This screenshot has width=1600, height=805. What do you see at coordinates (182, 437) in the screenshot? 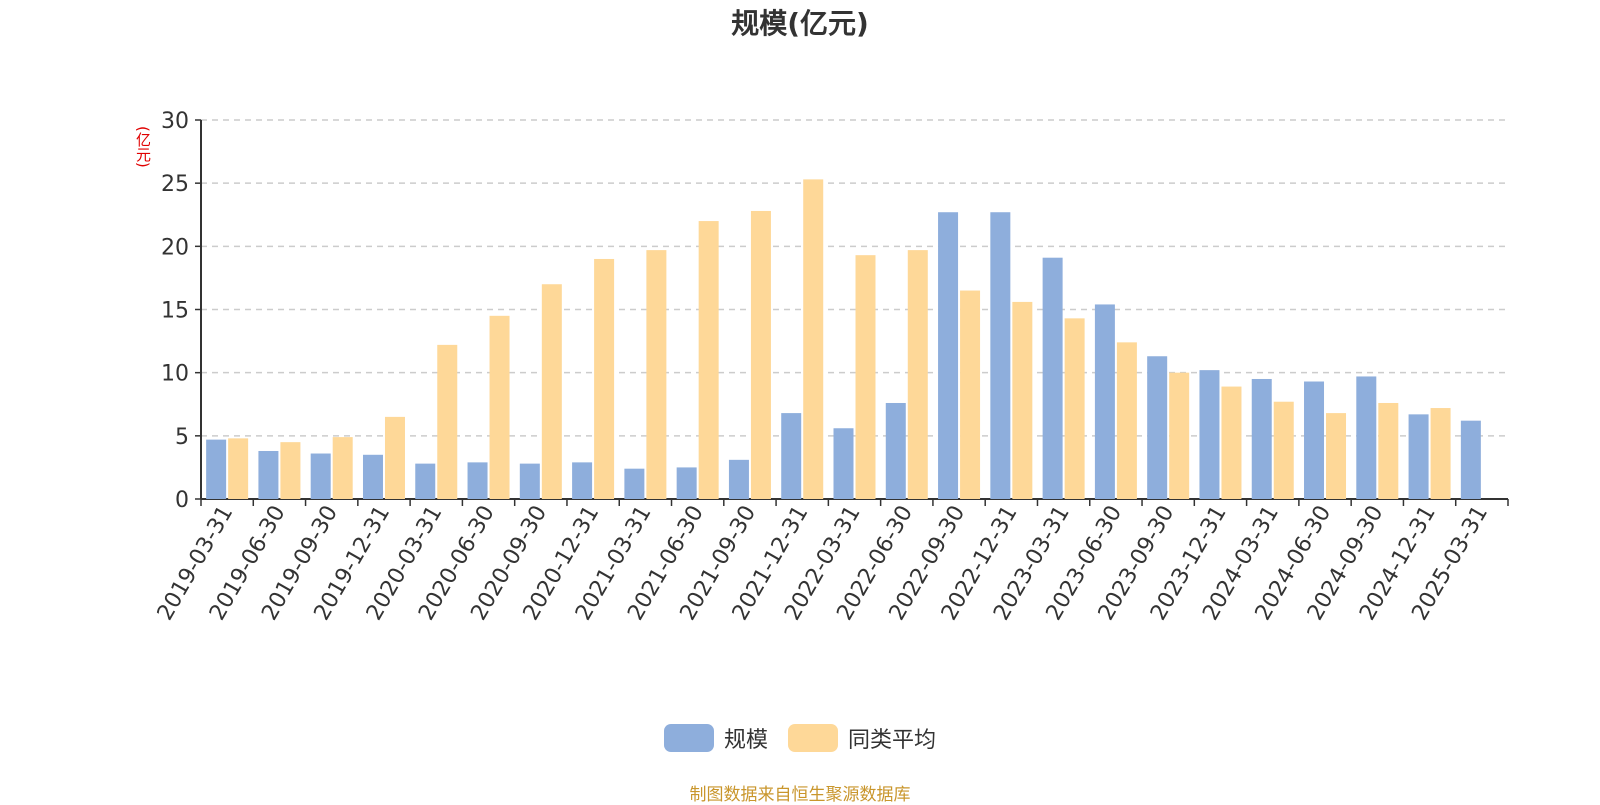
I see `y-tick-label: 5` at bounding box center [182, 437].